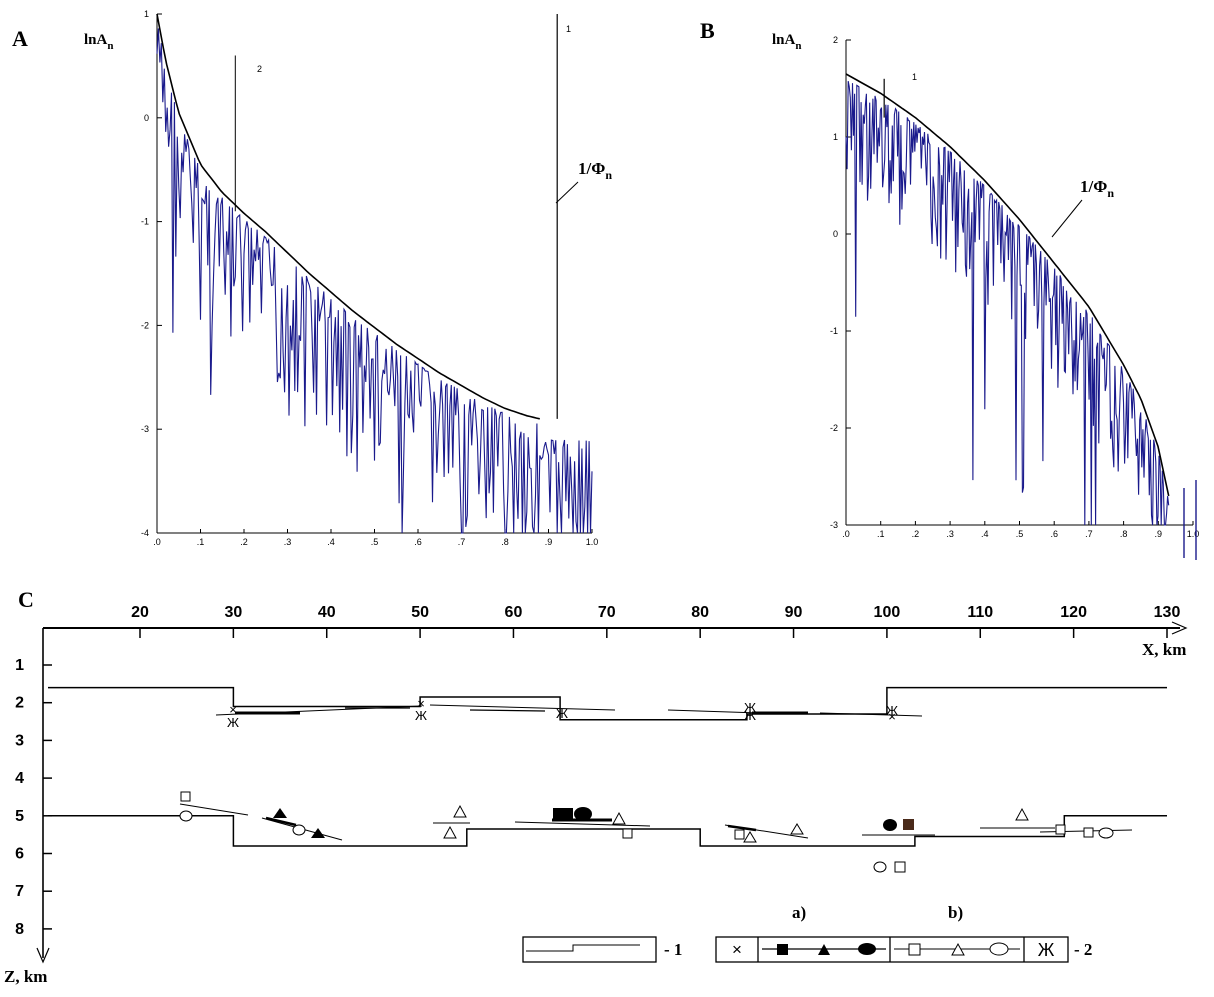 This screenshot has width=1214, height=997. I want to click on y-tick-label: 1, so click(835, 137).